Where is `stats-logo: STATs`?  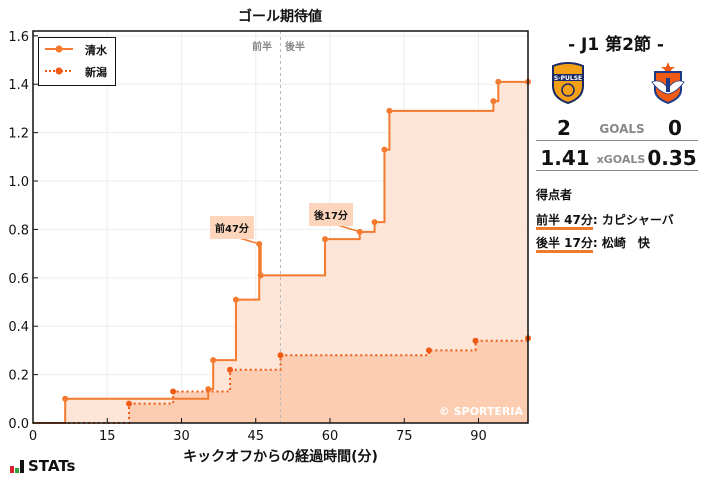 stats-logo: STATs is located at coordinates (42, 466).